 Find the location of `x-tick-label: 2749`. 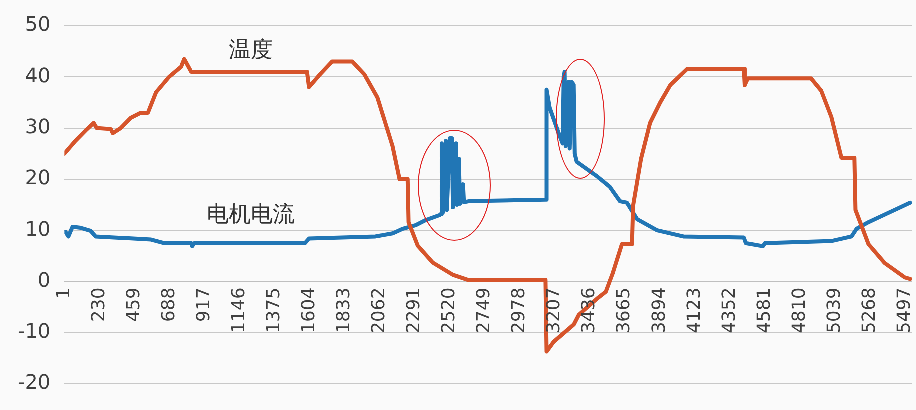

x-tick-label: 2749 is located at coordinates (484, 311).